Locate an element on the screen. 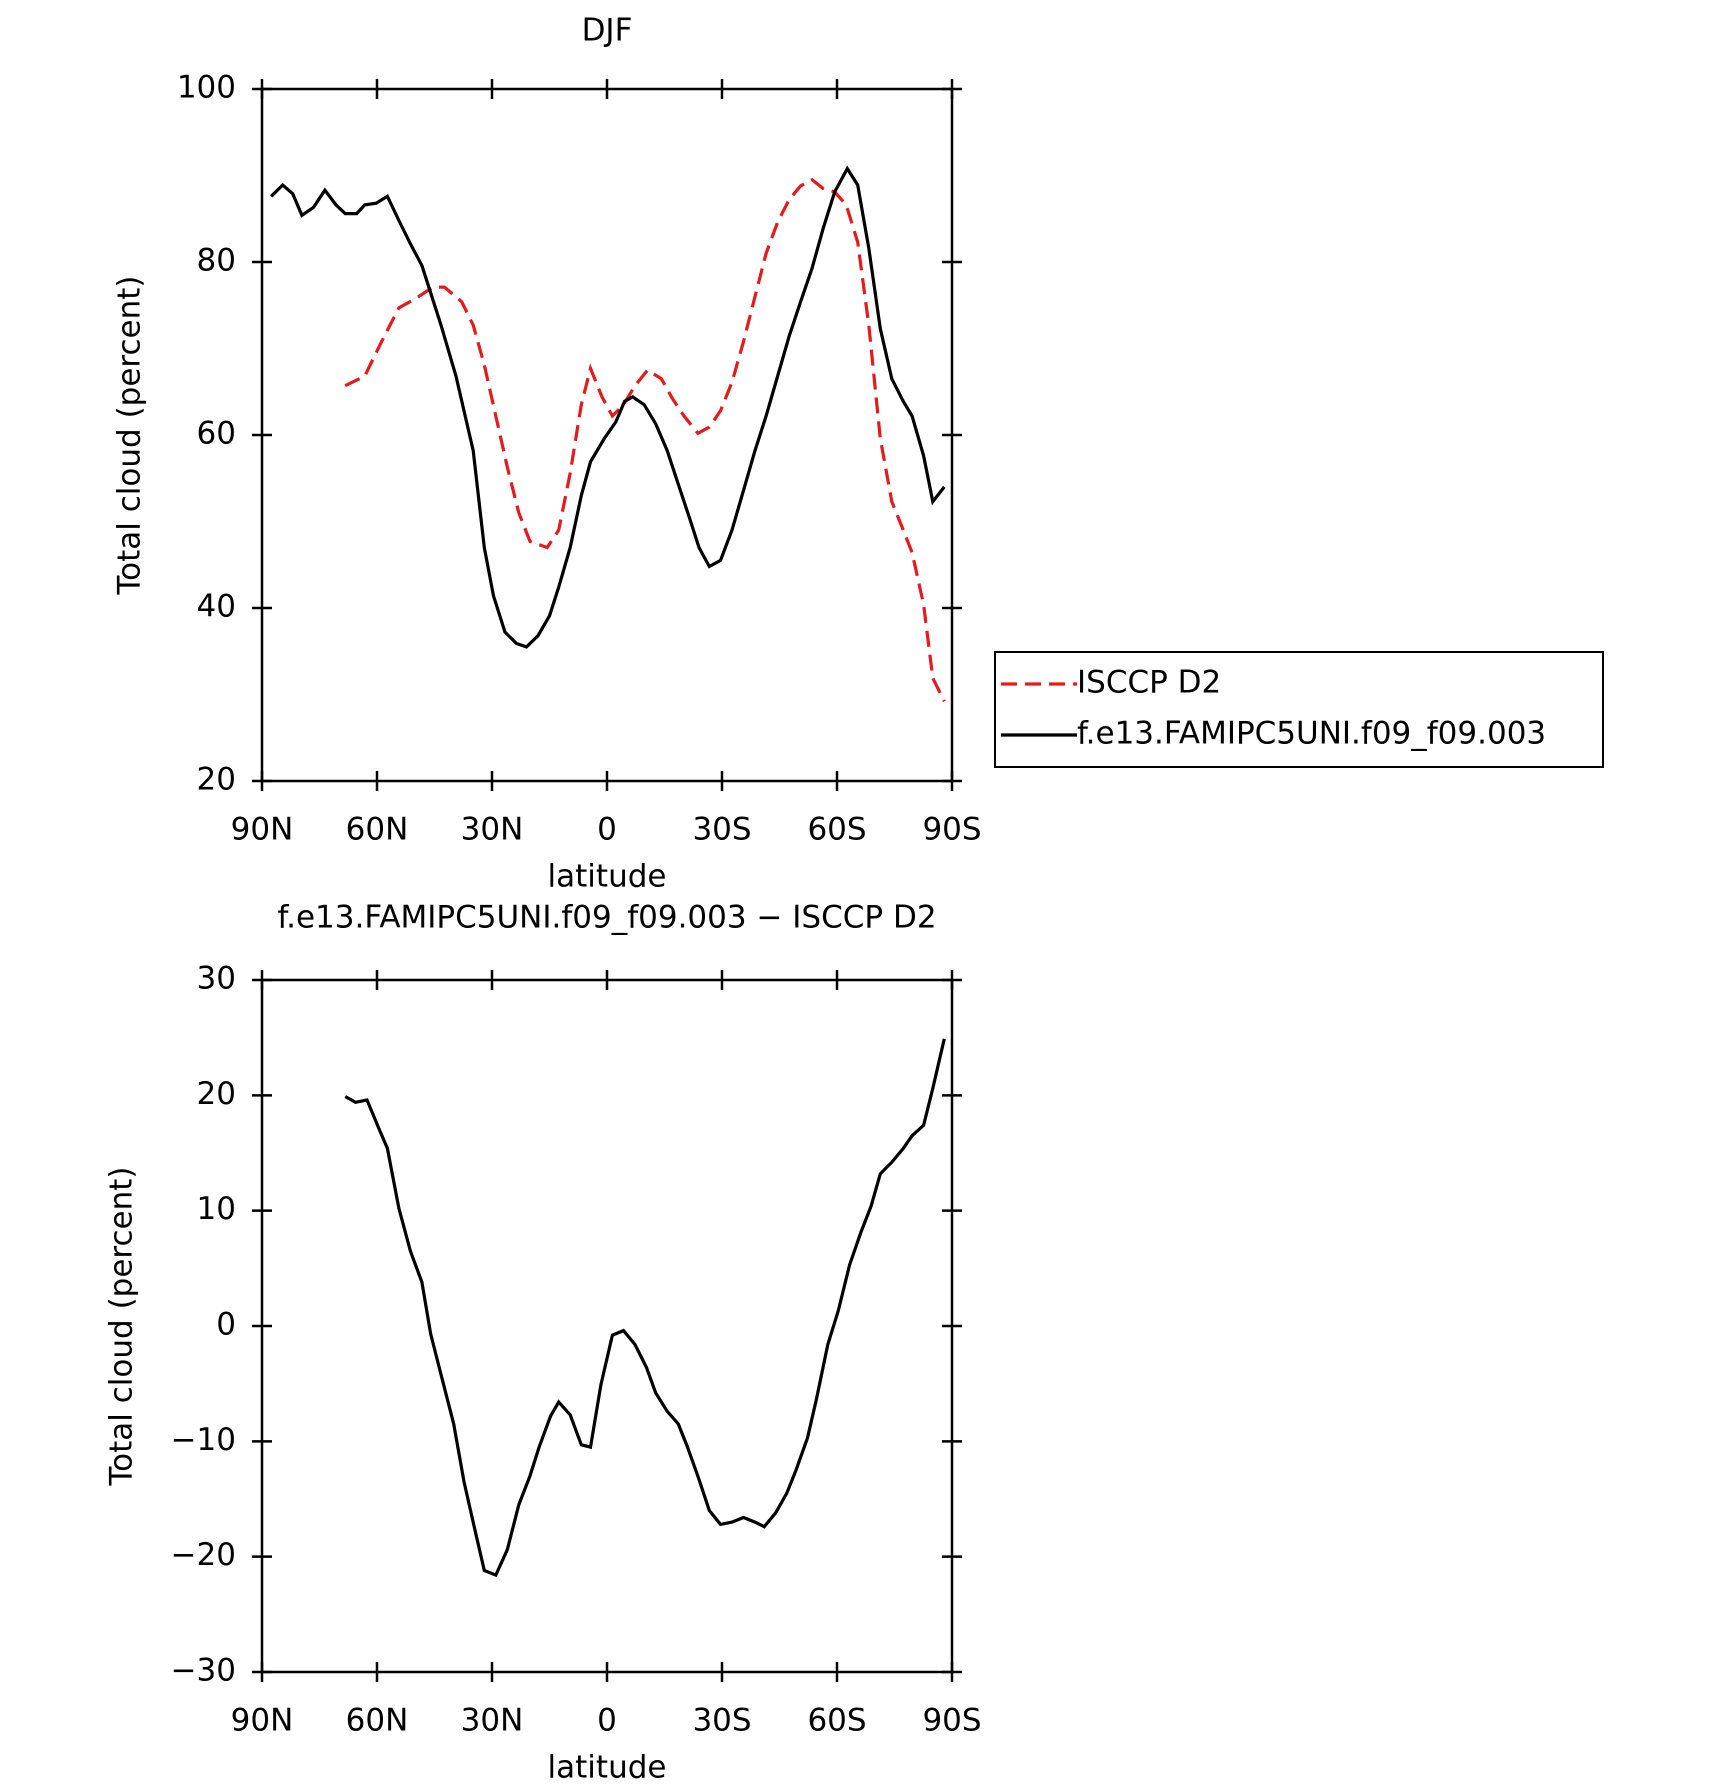  chart-title: f.e13.FAMIPC5UNI.f09_f09.003 − ISCCP D2 is located at coordinates (606, 918).